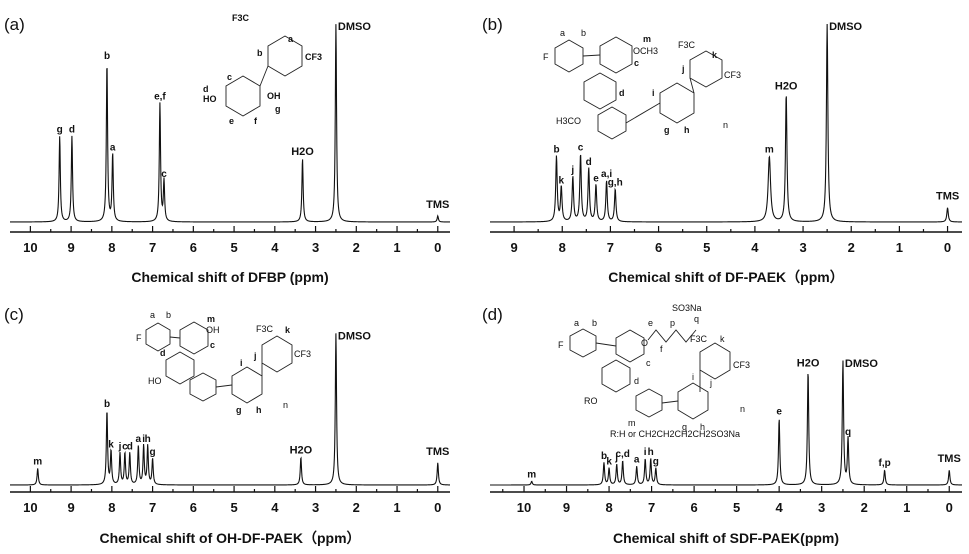 This screenshot has width=969, height=554. Describe the element at coordinates (285, 405) in the screenshot. I see `panel-c-mol-n: n` at that location.